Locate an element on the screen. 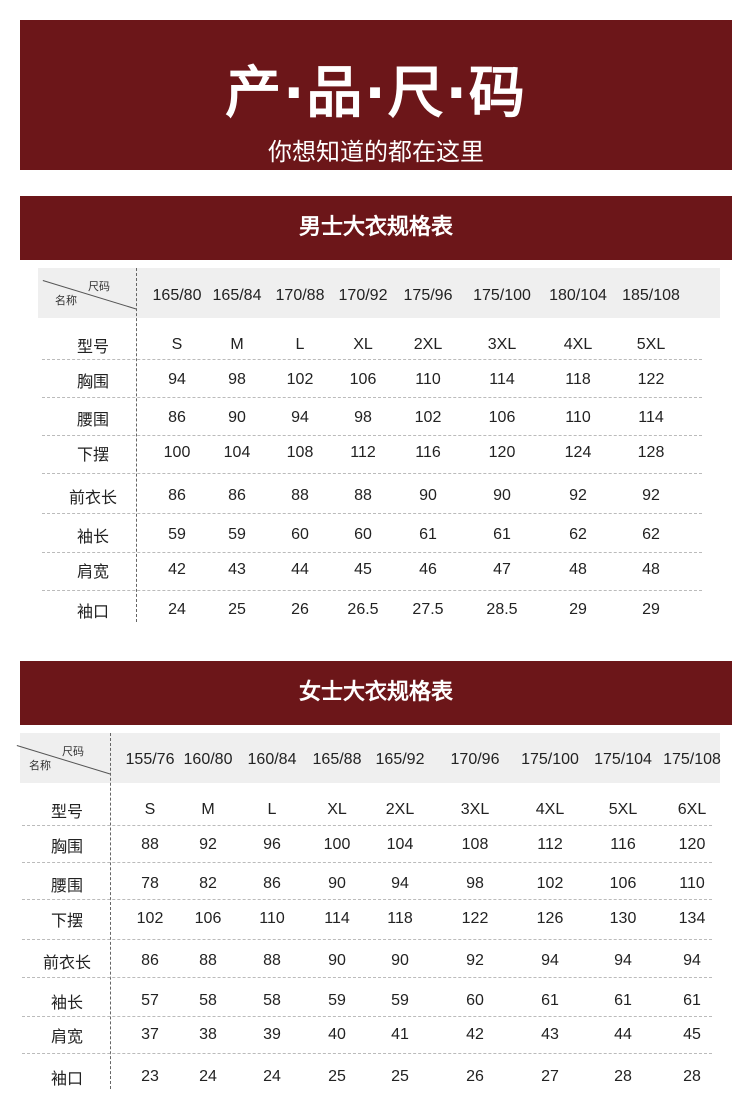 The height and width of the screenshot is (1117, 750). table-cell: 38 is located at coordinates (208, 1034).